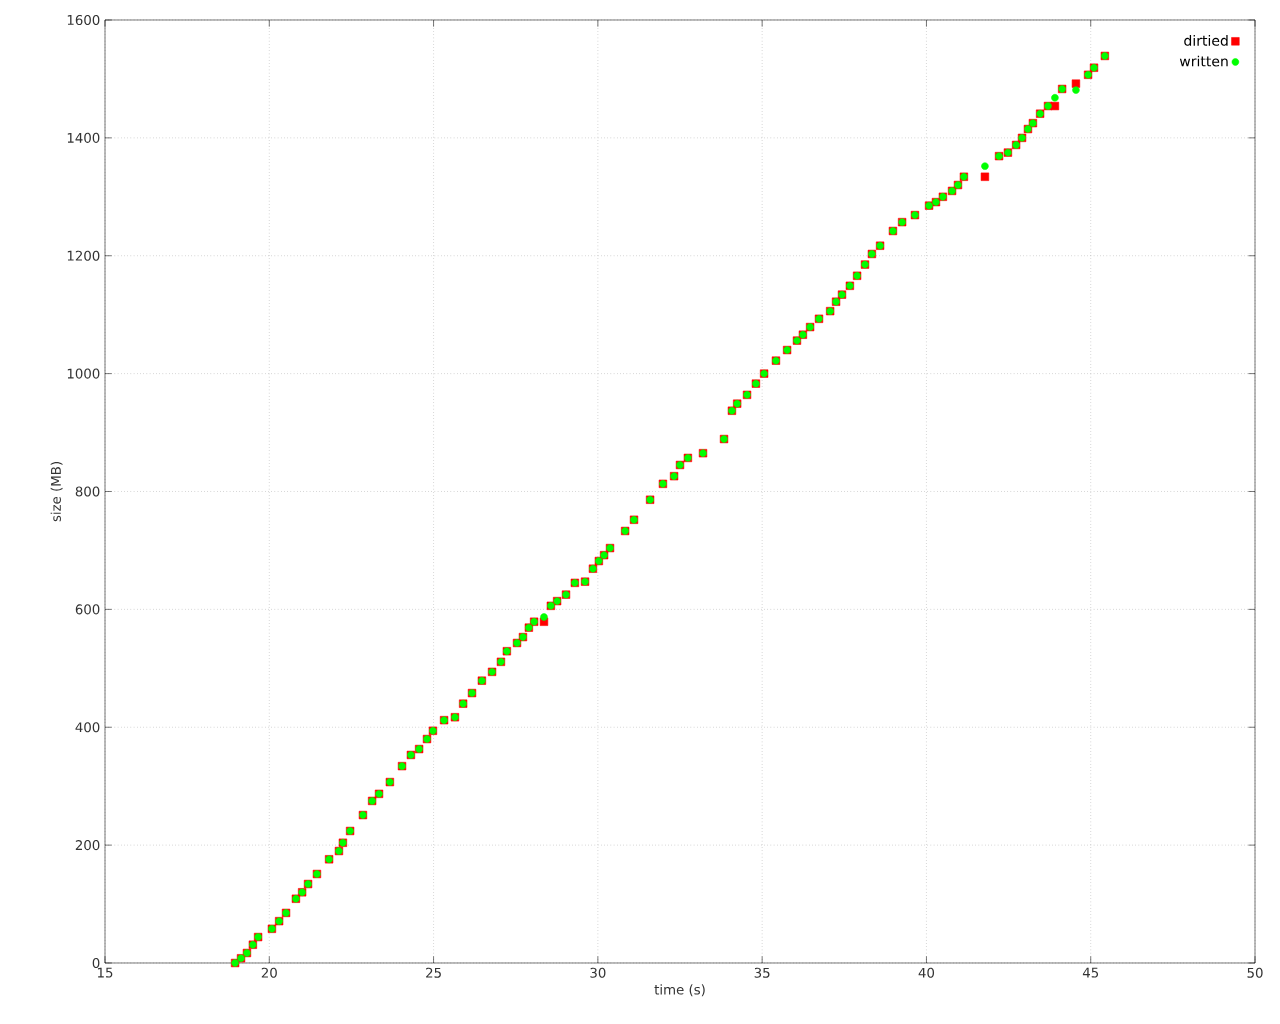  I want to click on x-tick-label: 50, so click(1255, 972).